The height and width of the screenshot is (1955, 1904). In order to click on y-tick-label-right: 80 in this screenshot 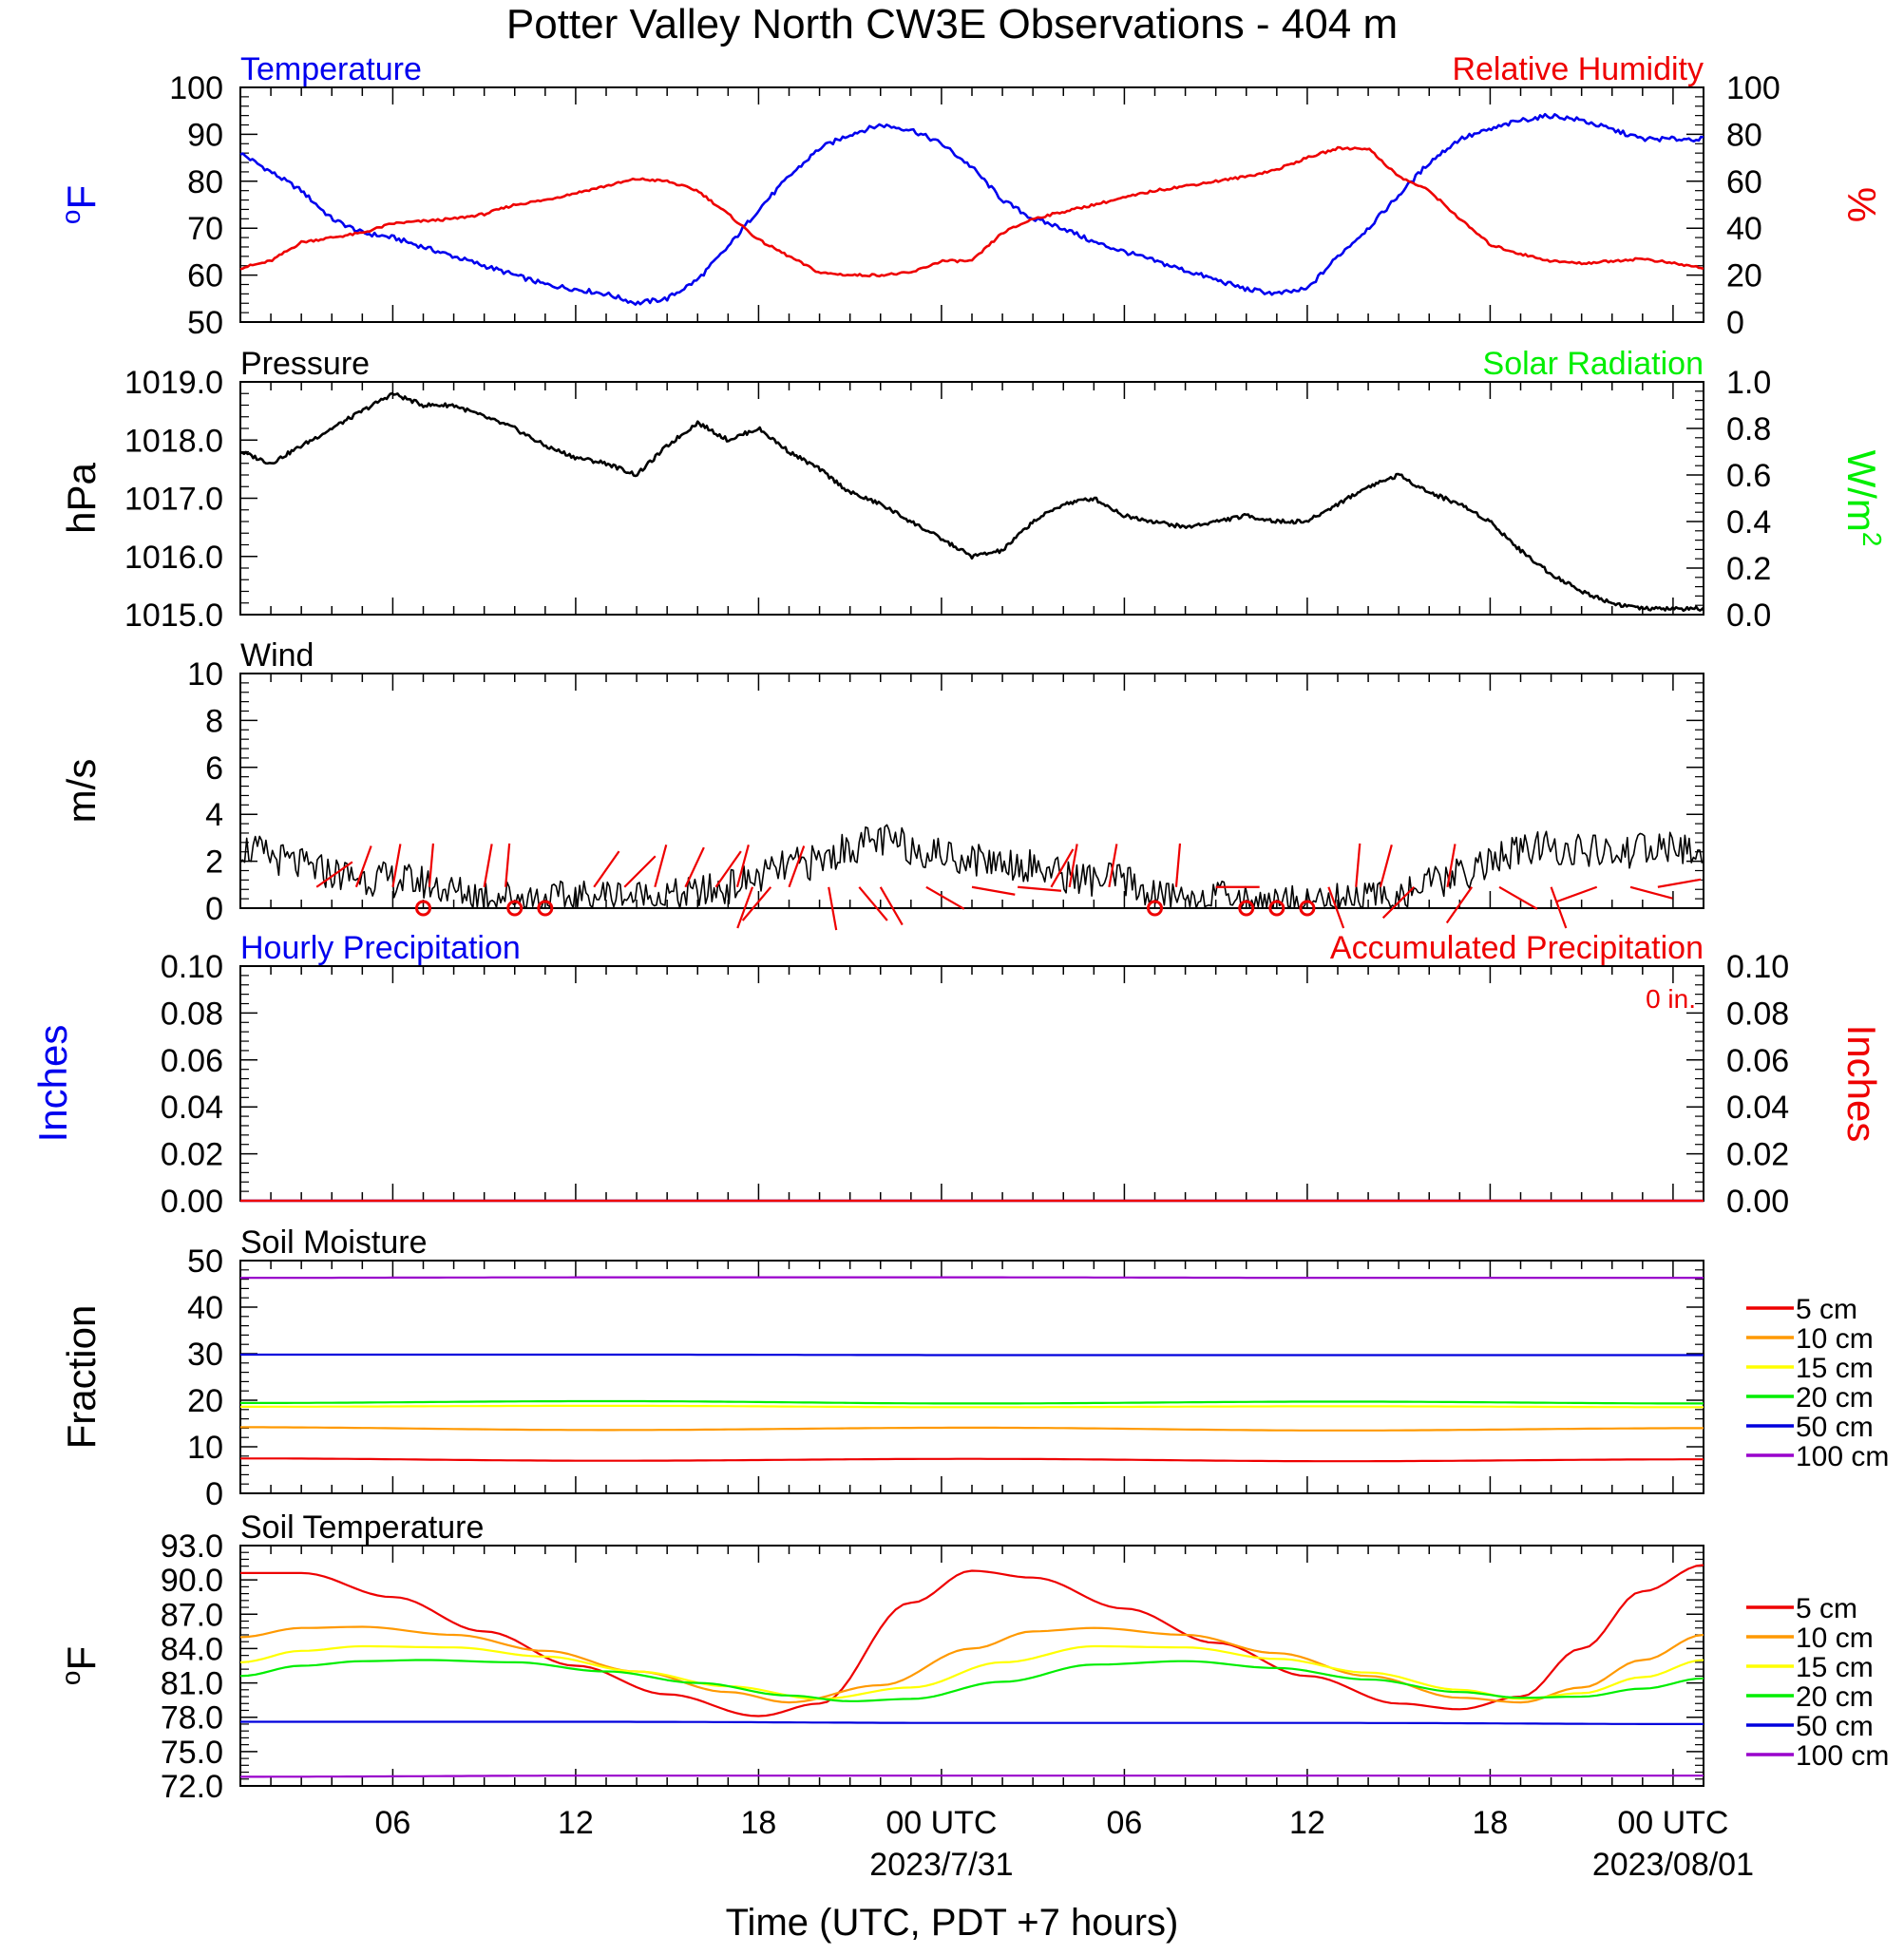, I will do `click(1744, 135)`.